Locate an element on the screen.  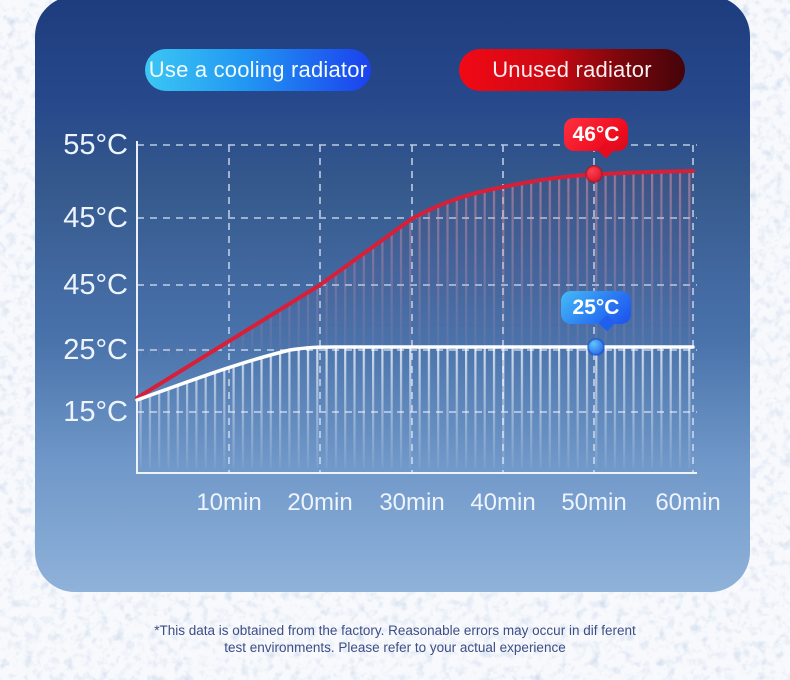
cooling-line is located at coordinates (415, 373).